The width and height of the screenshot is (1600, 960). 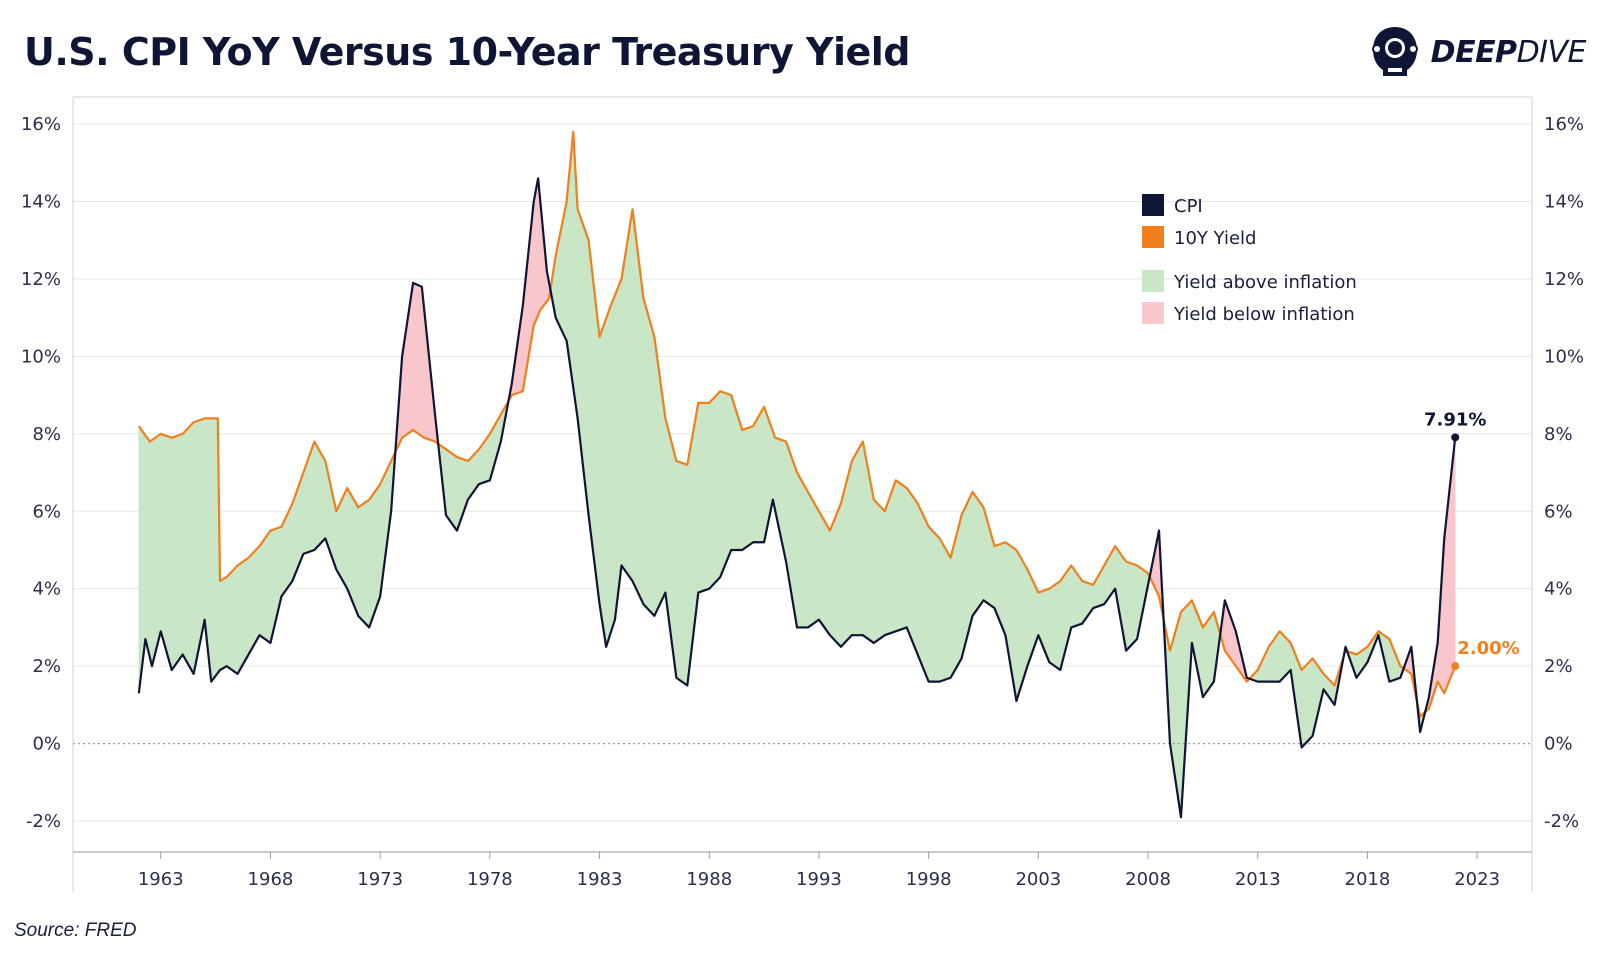 What do you see at coordinates (41, 473) in the screenshot?
I see `y-axis-left: 16% 14% 12% 10% 8% 6% 4% 2% 0% -2%` at bounding box center [41, 473].